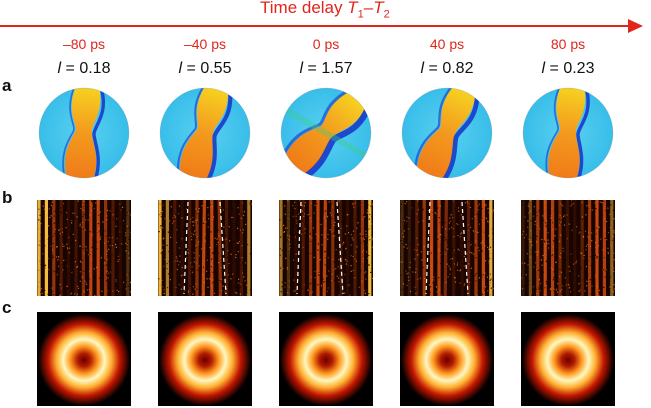  I want to click on delay-label-2: –40 ps, so click(205, 44).